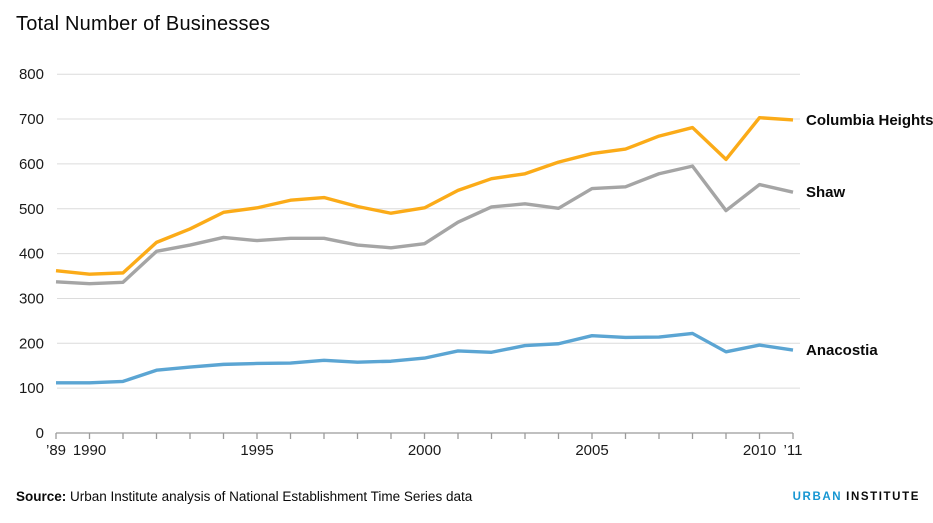 The width and height of the screenshot is (933, 523). What do you see at coordinates (425, 358) in the screenshot?
I see `series-line-anacostia` at bounding box center [425, 358].